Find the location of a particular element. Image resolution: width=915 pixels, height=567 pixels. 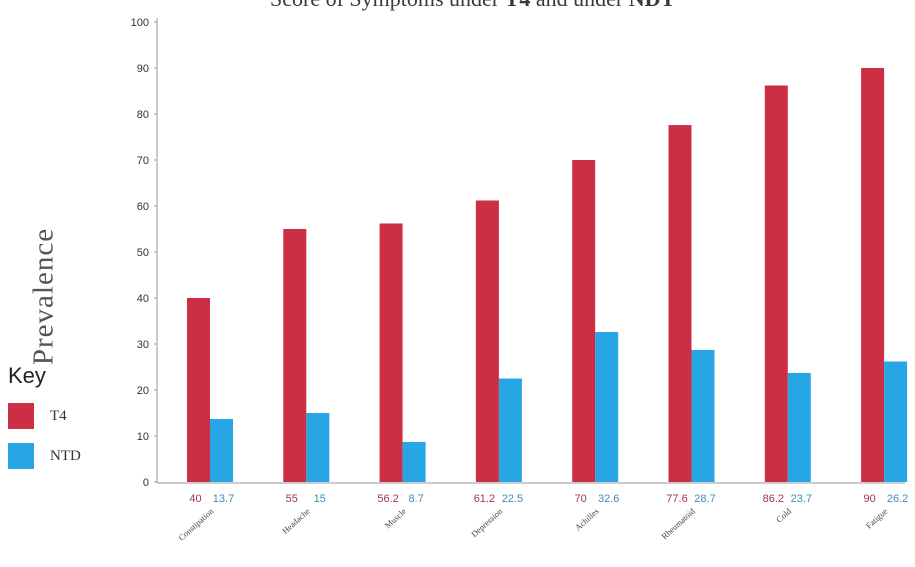

value-label-ntd: 32.6 is located at coordinates (608, 499).